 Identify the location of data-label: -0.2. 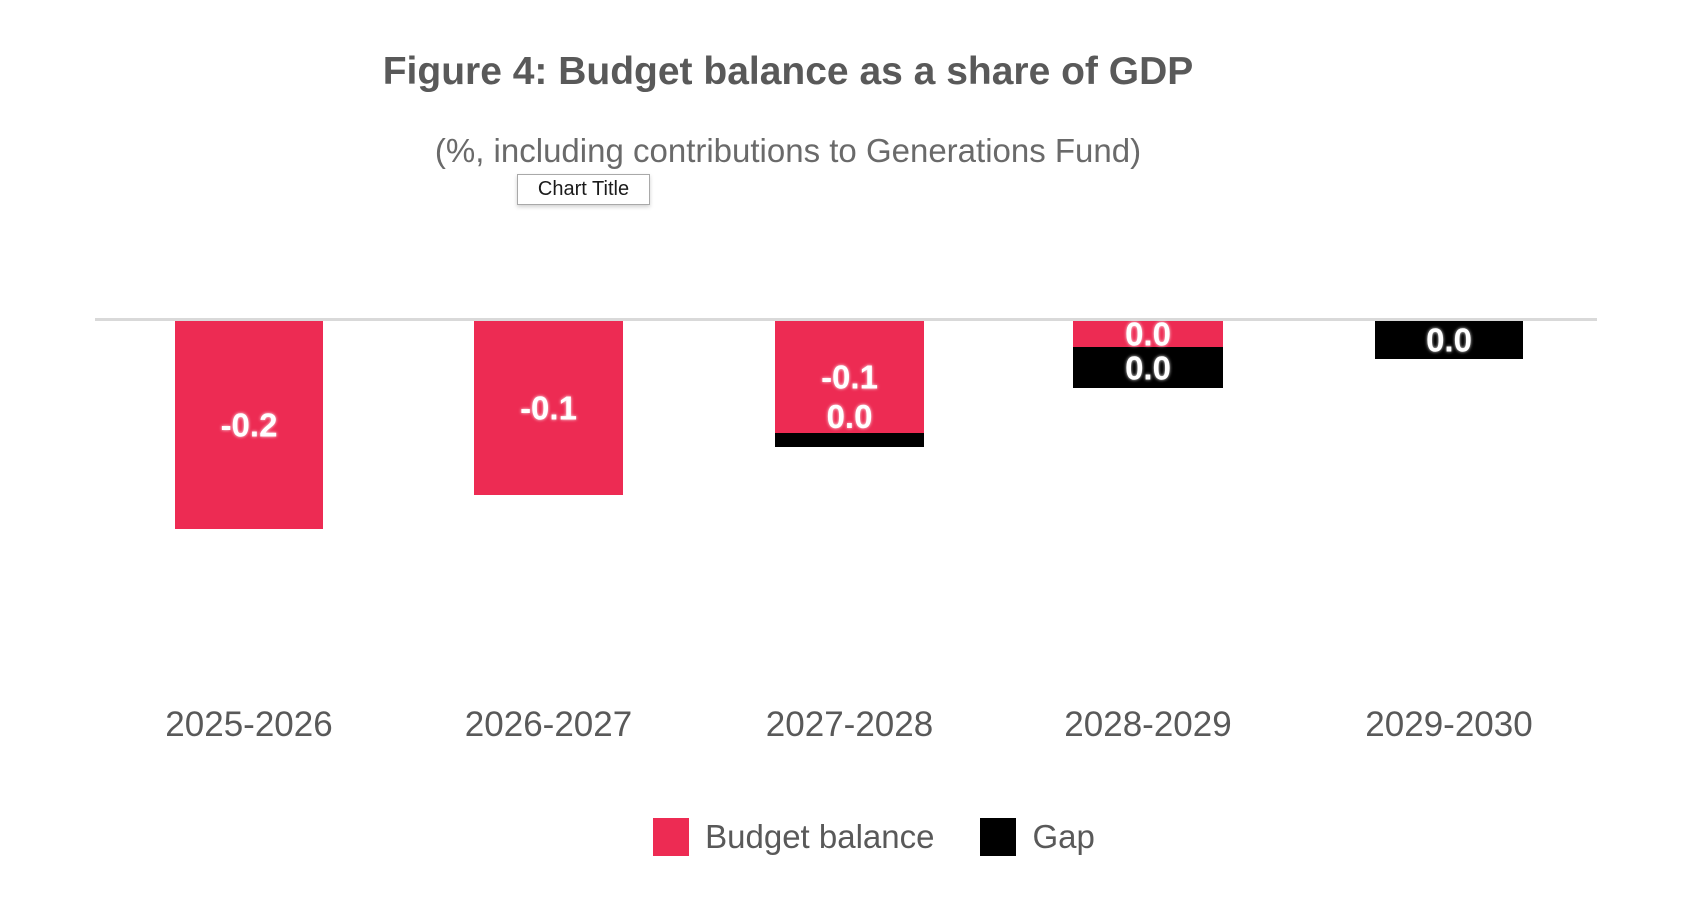
(249, 425).